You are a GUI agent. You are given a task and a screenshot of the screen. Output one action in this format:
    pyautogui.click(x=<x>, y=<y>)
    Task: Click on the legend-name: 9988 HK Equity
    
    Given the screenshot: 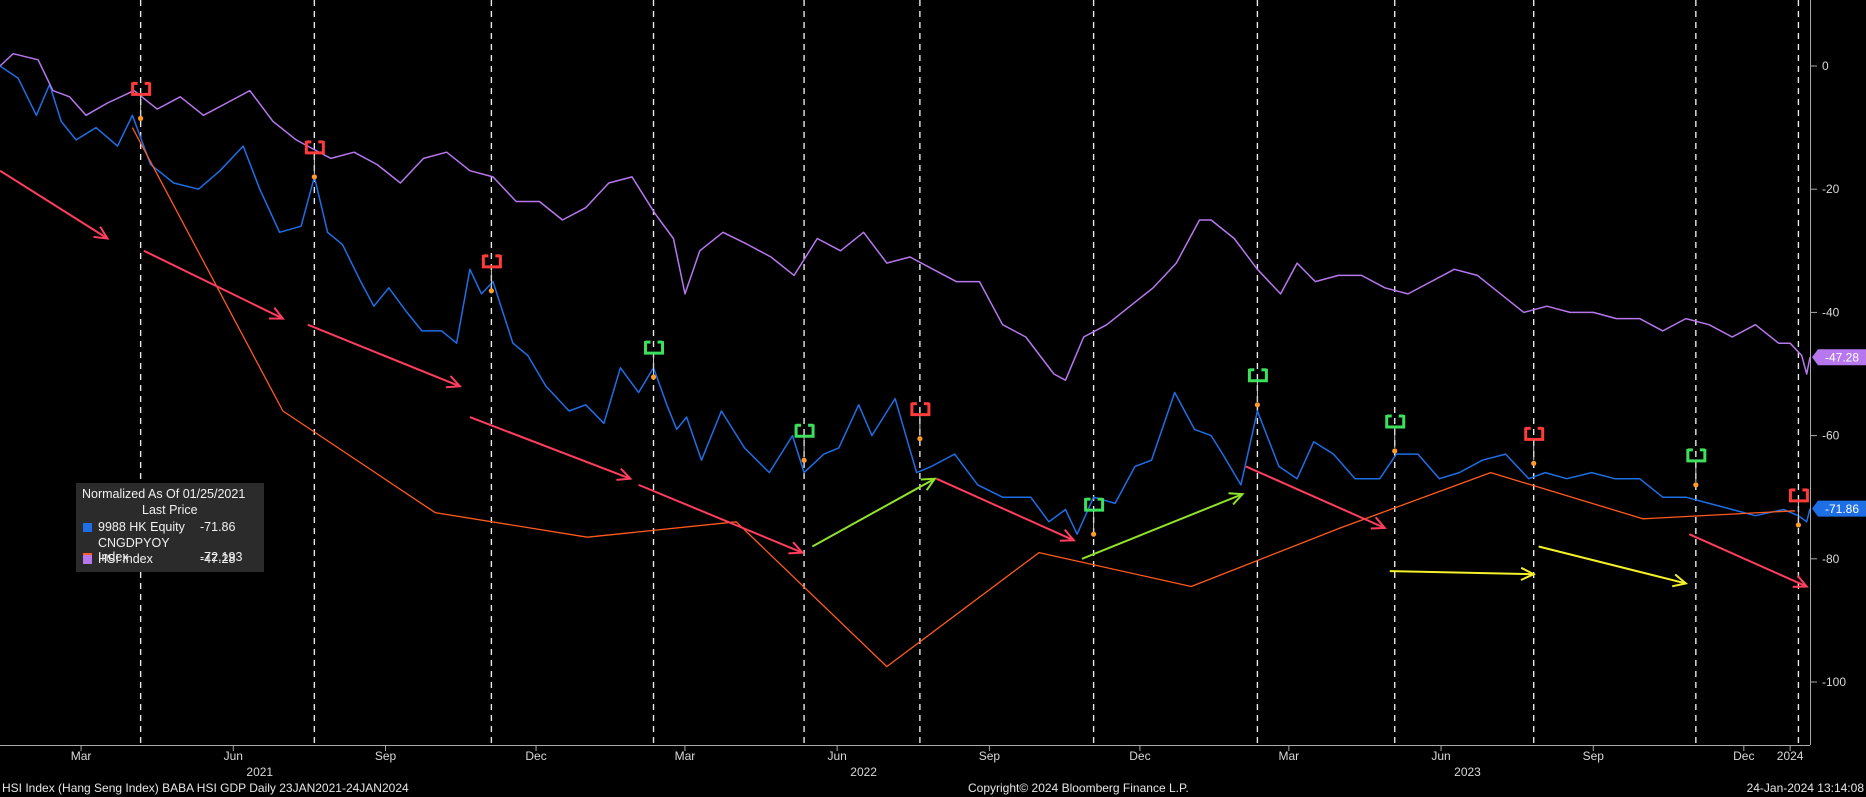 What is the action you would take?
    pyautogui.click(x=141, y=527)
    